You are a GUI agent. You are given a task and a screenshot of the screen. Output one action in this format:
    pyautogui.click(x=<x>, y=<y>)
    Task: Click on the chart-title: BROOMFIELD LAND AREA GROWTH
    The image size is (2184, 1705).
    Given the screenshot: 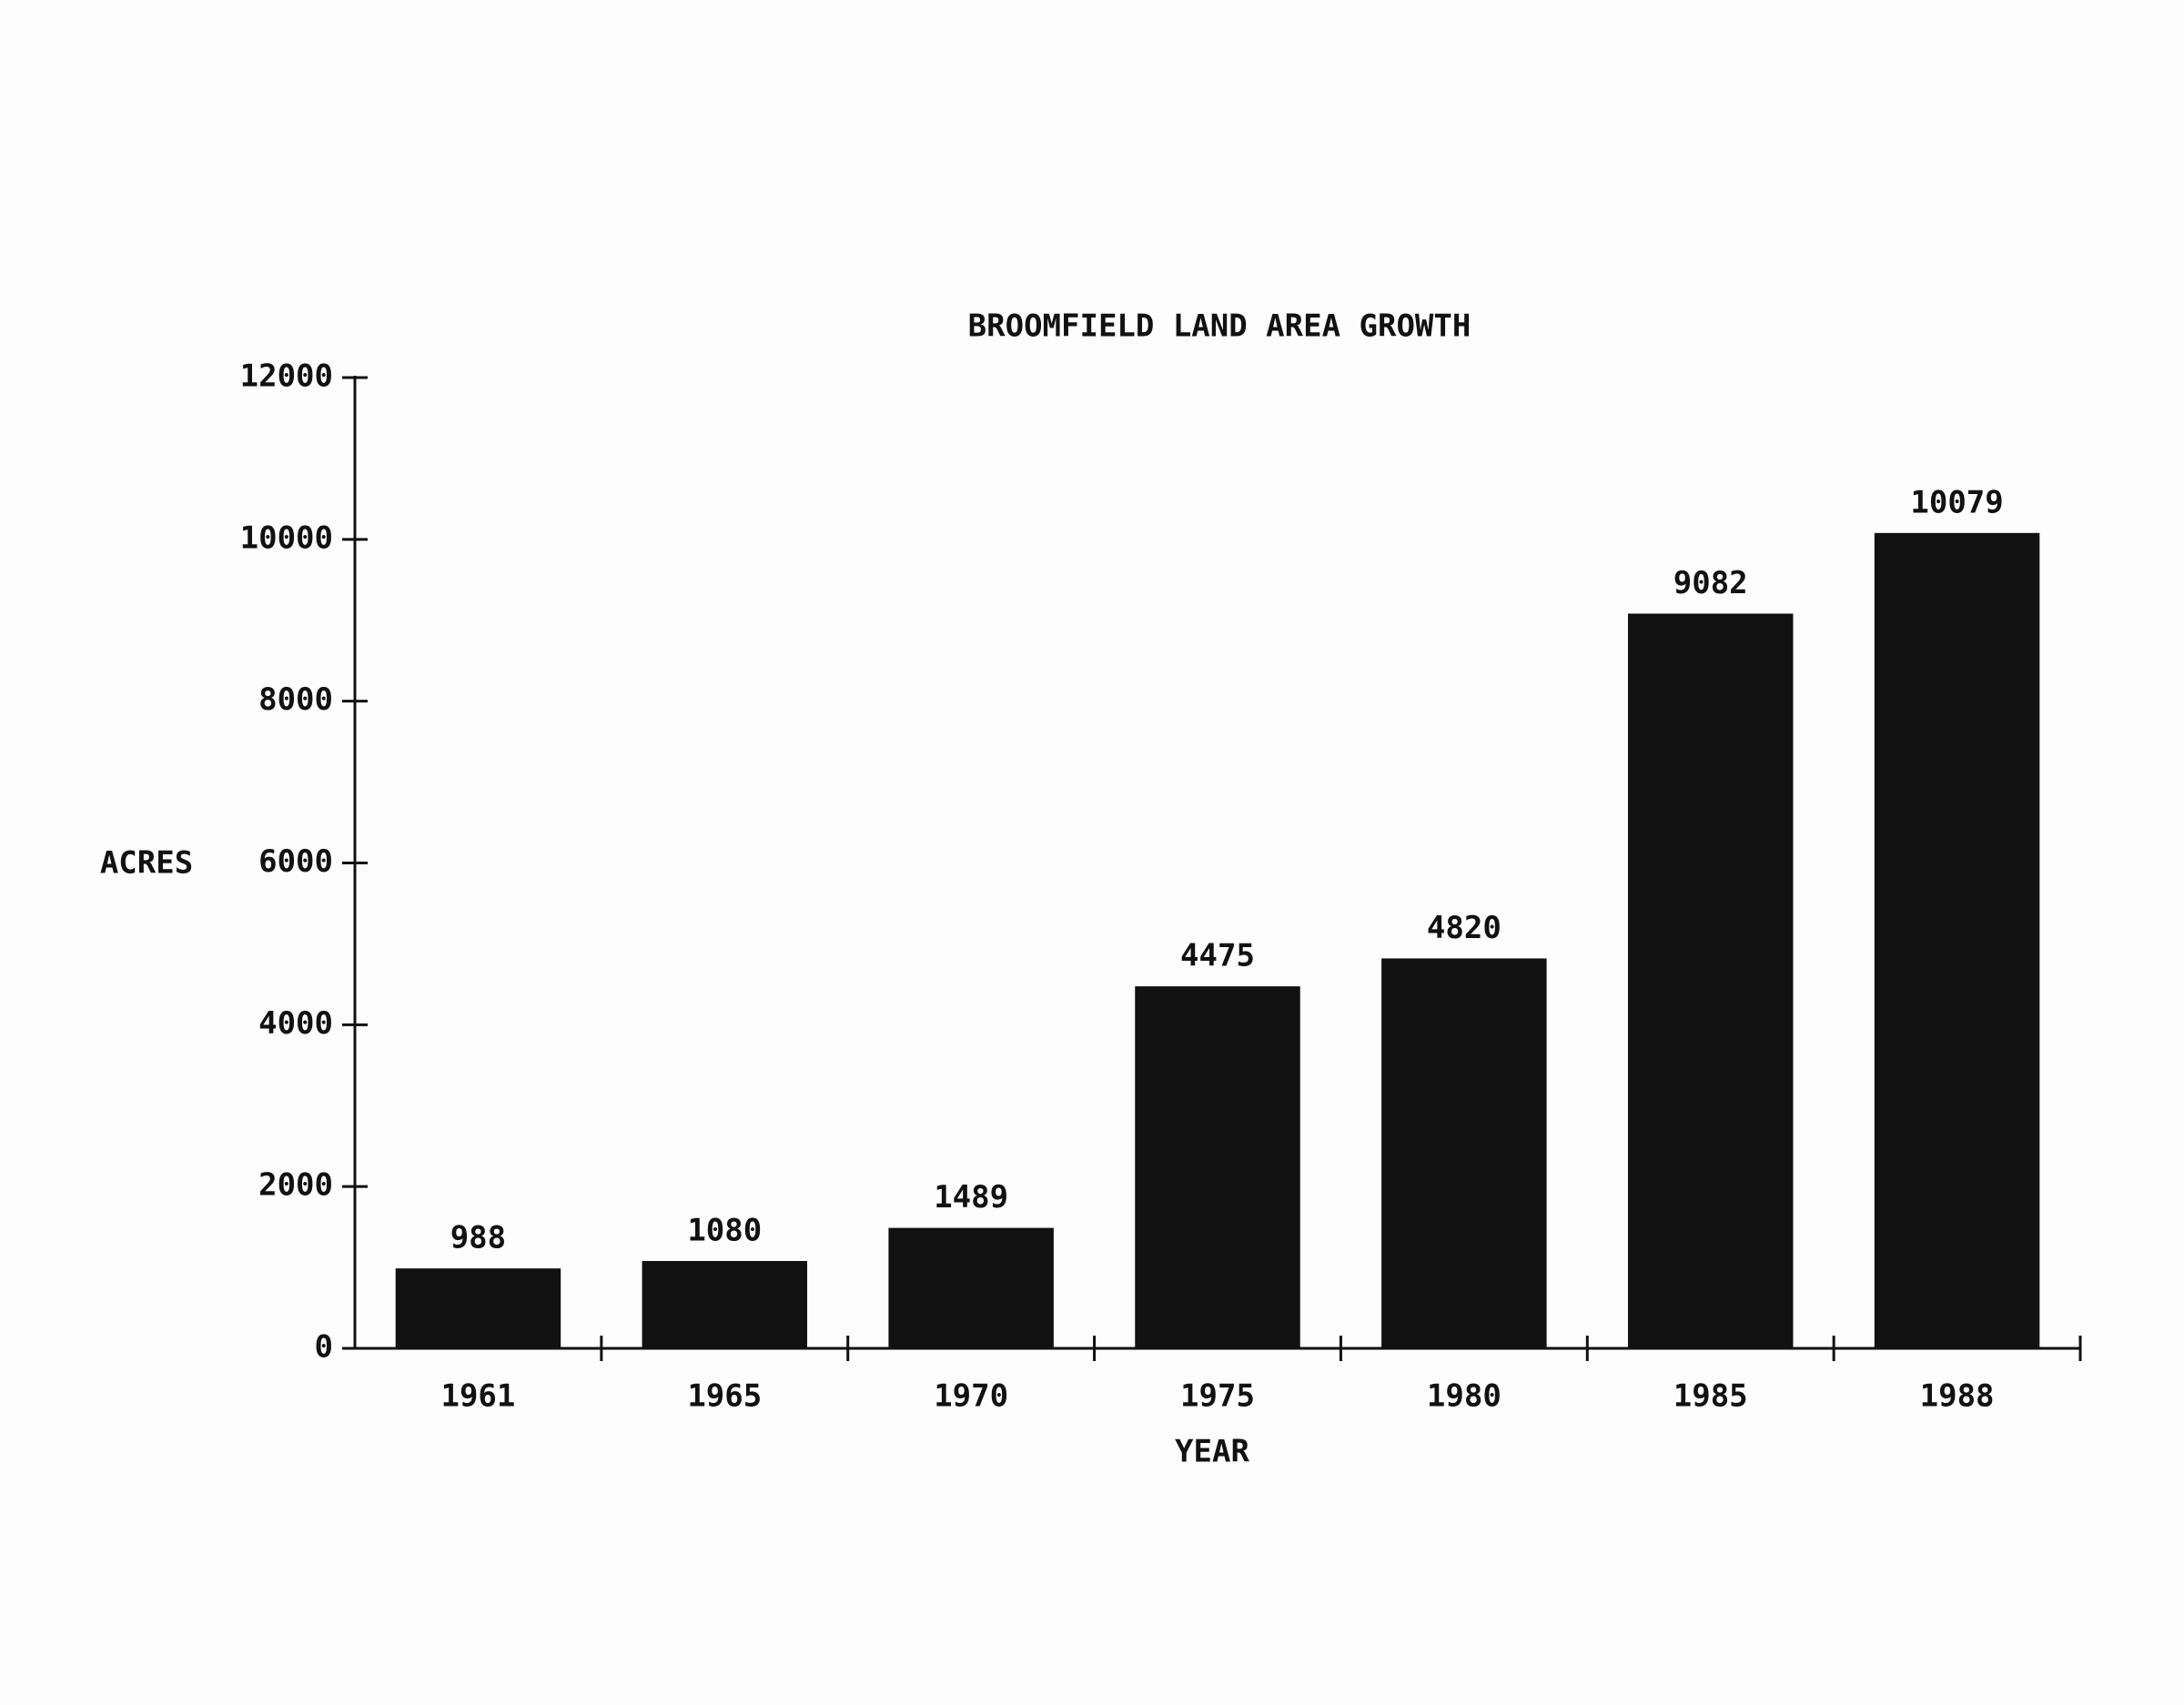 What is the action you would take?
    pyautogui.click(x=1220, y=327)
    